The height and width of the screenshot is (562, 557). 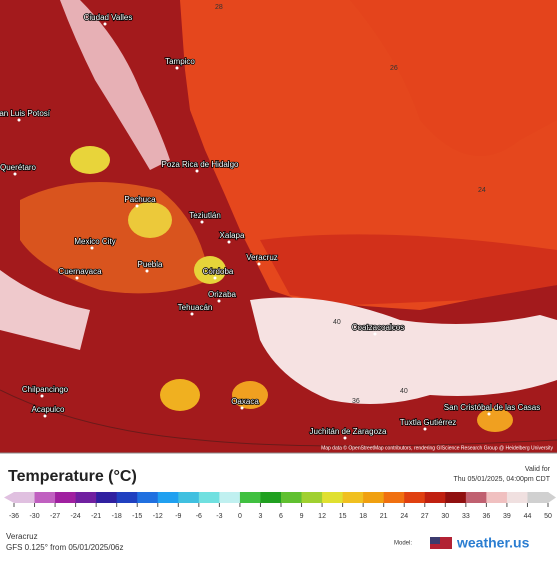 What do you see at coordinates (548, 516) in the screenshot?
I see `colorbar-tick-label: 50` at bounding box center [548, 516].